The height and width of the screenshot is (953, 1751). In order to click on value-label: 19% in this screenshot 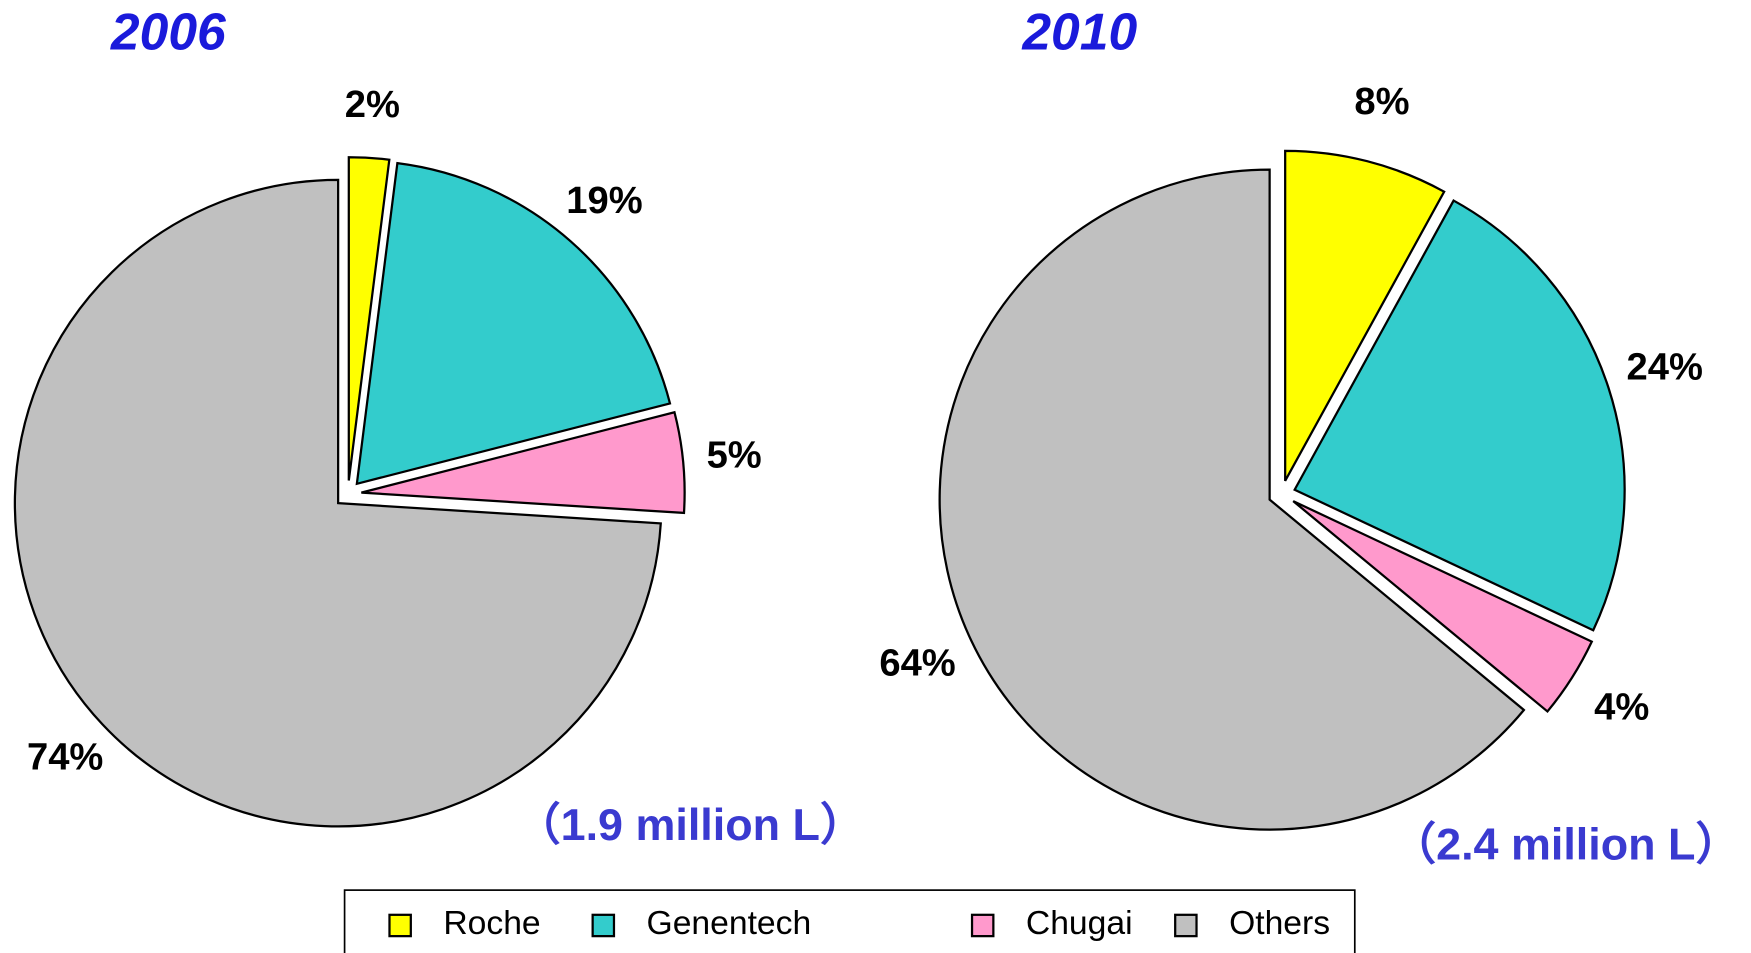, I will do `click(604, 200)`.